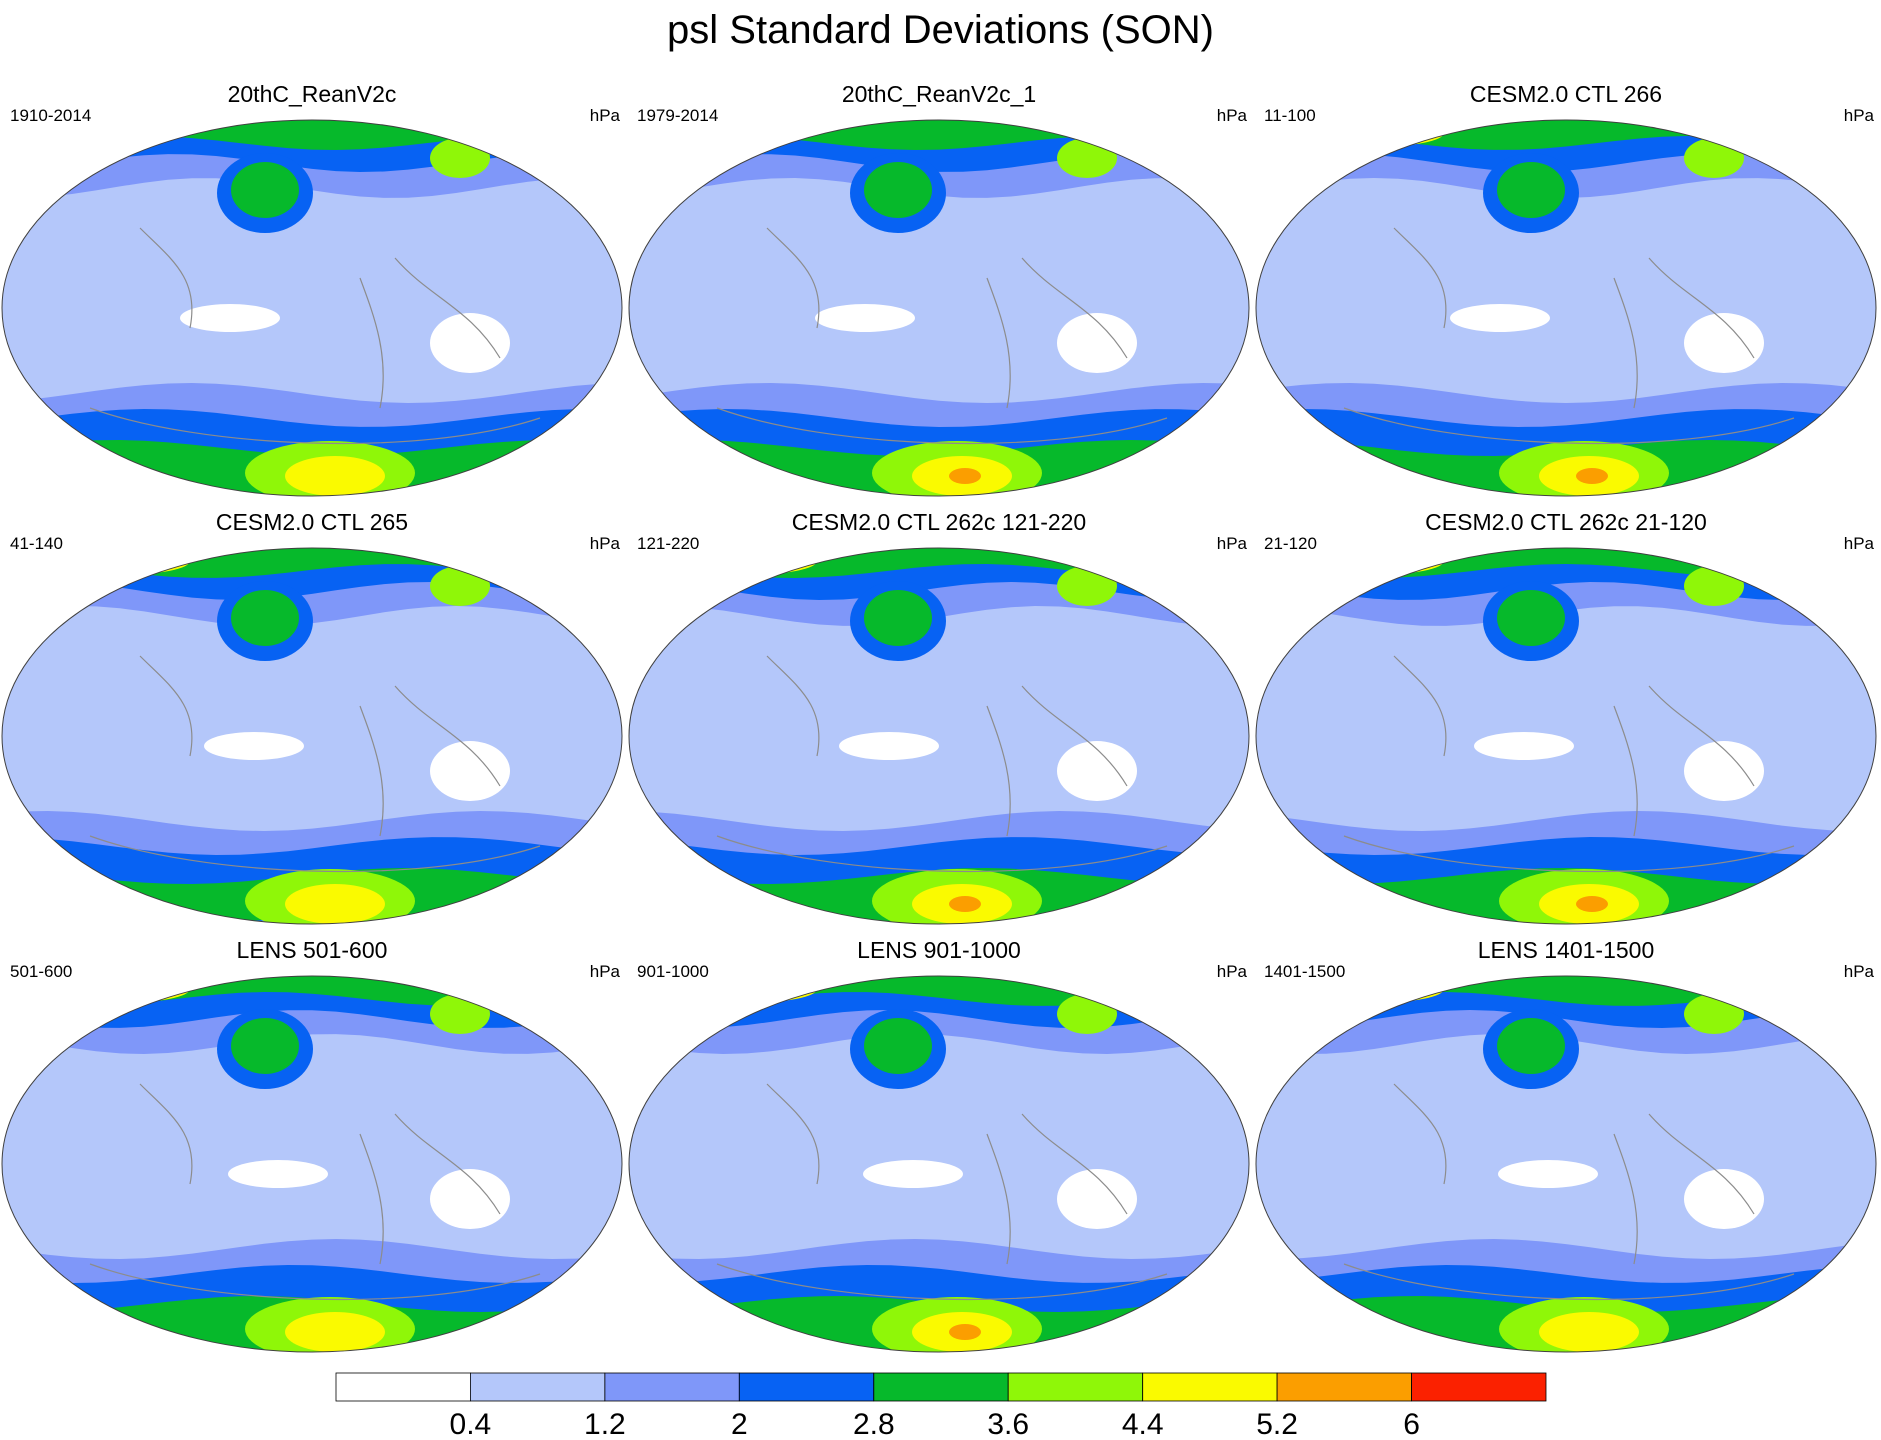  I want to click on map-panel: CESM2.0 CTL 262c 21-120 21-120 hPa, so click(1566, 718).